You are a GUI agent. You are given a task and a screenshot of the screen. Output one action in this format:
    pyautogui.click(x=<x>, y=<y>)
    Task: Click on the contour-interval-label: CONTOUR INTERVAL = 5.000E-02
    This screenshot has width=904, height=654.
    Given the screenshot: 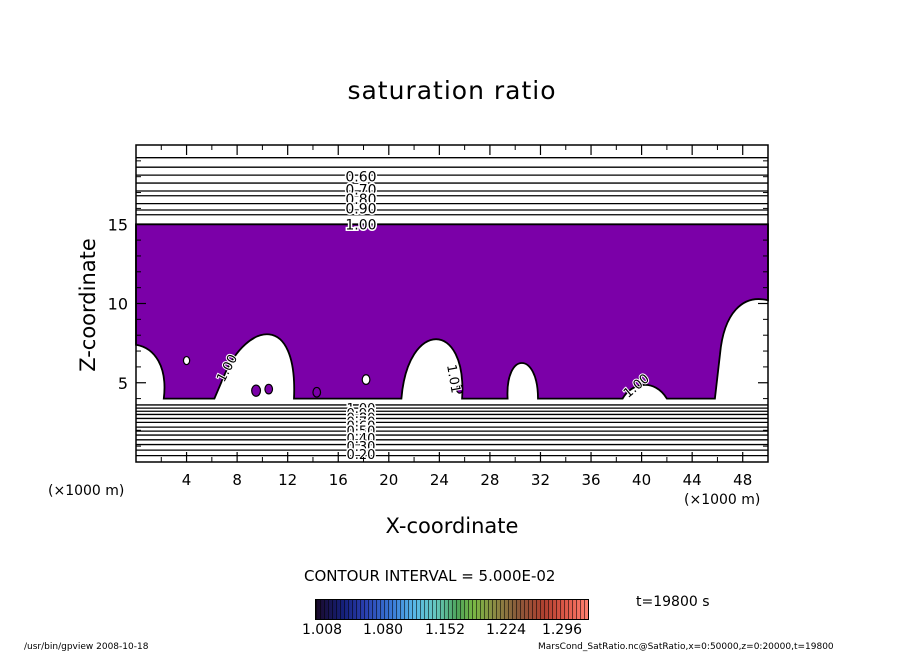 What is the action you would take?
    pyautogui.click(x=430, y=576)
    